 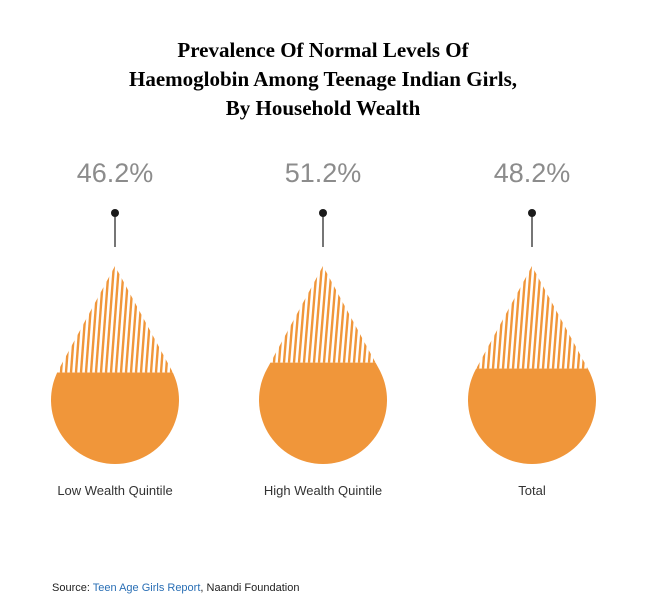 What do you see at coordinates (532, 173) in the screenshot?
I see `value-label-2: 48.2%` at bounding box center [532, 173].